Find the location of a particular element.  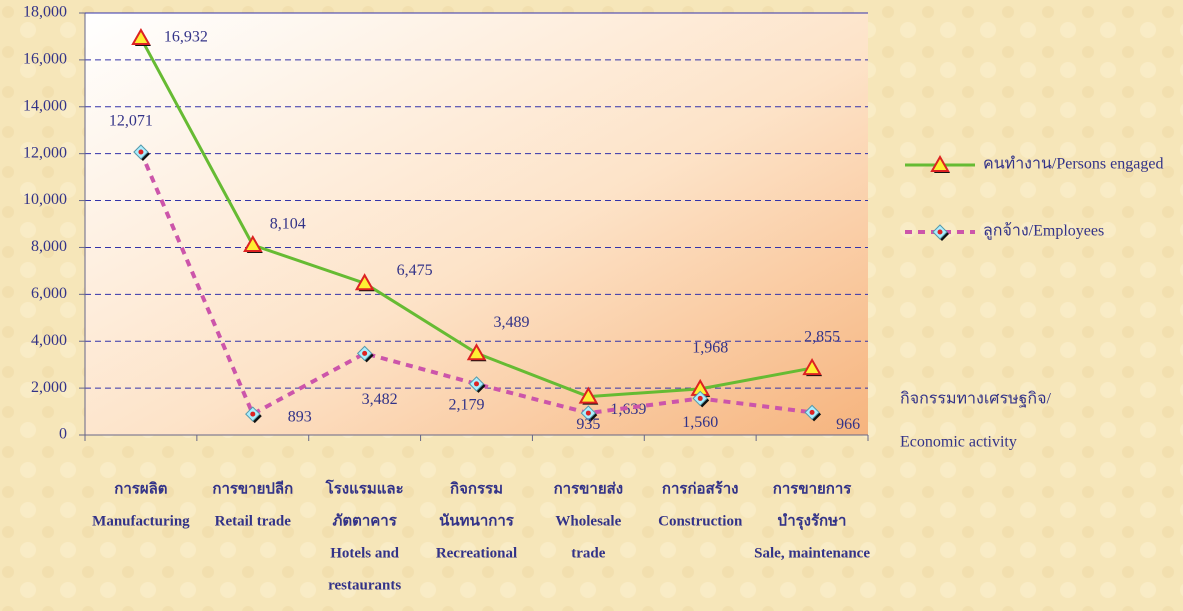

x-tick-label: ภัตตาคาร is located at coordinates (364, 520).